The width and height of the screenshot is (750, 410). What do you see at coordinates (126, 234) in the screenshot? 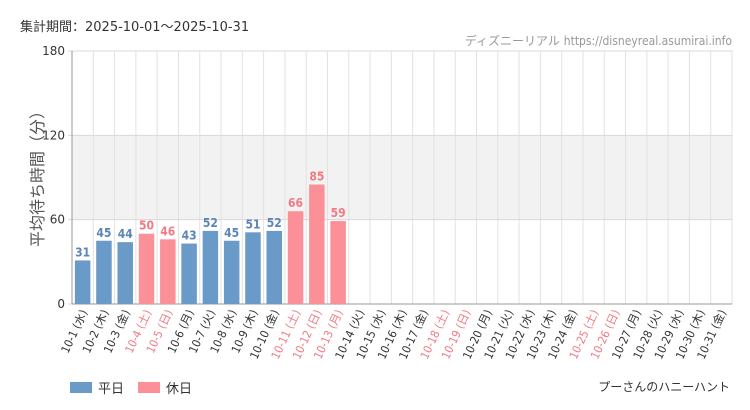
I see `bar-value-label: 44` at bounding box center [126, 234].